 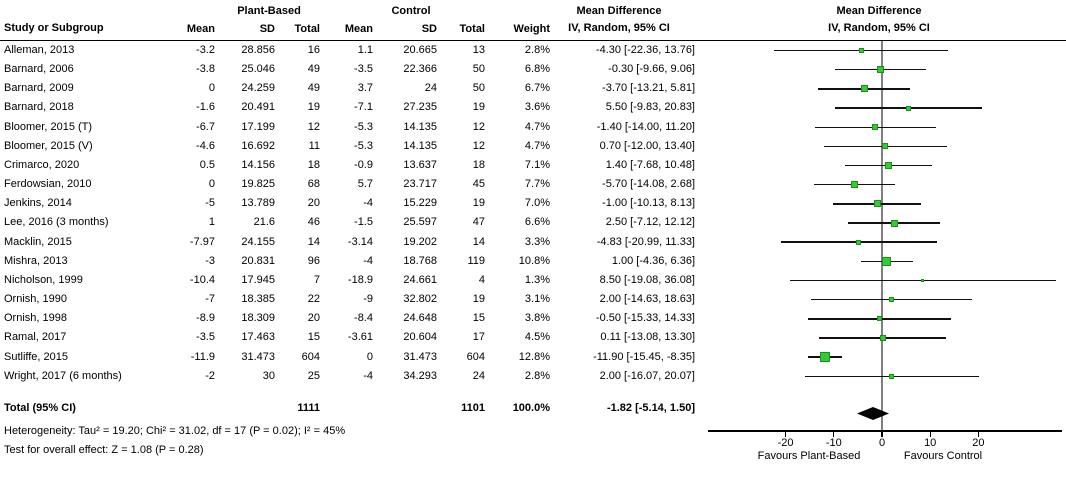 What do you see at coordinates (210, 203) in the screenshot?
I see `treatment-mean: -5` at bounding box center [210, 203].